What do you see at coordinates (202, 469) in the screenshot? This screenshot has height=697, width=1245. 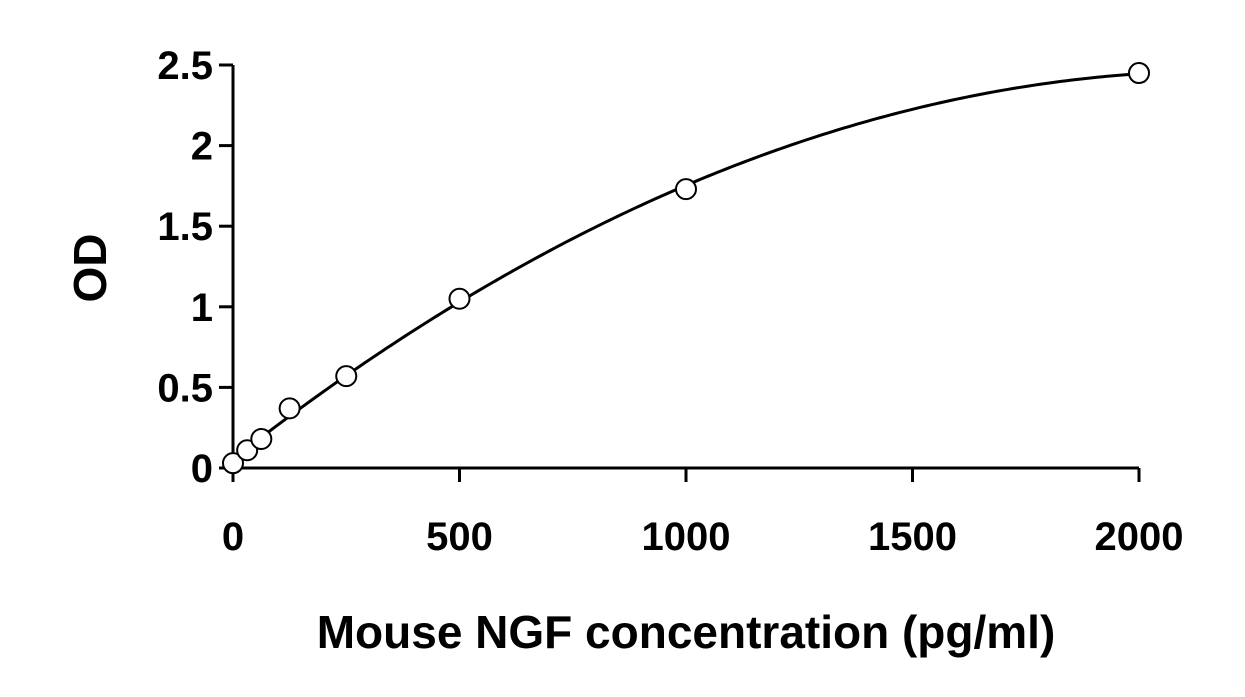 I see `y-tick-label: 0` at bounding box center [202, 469].